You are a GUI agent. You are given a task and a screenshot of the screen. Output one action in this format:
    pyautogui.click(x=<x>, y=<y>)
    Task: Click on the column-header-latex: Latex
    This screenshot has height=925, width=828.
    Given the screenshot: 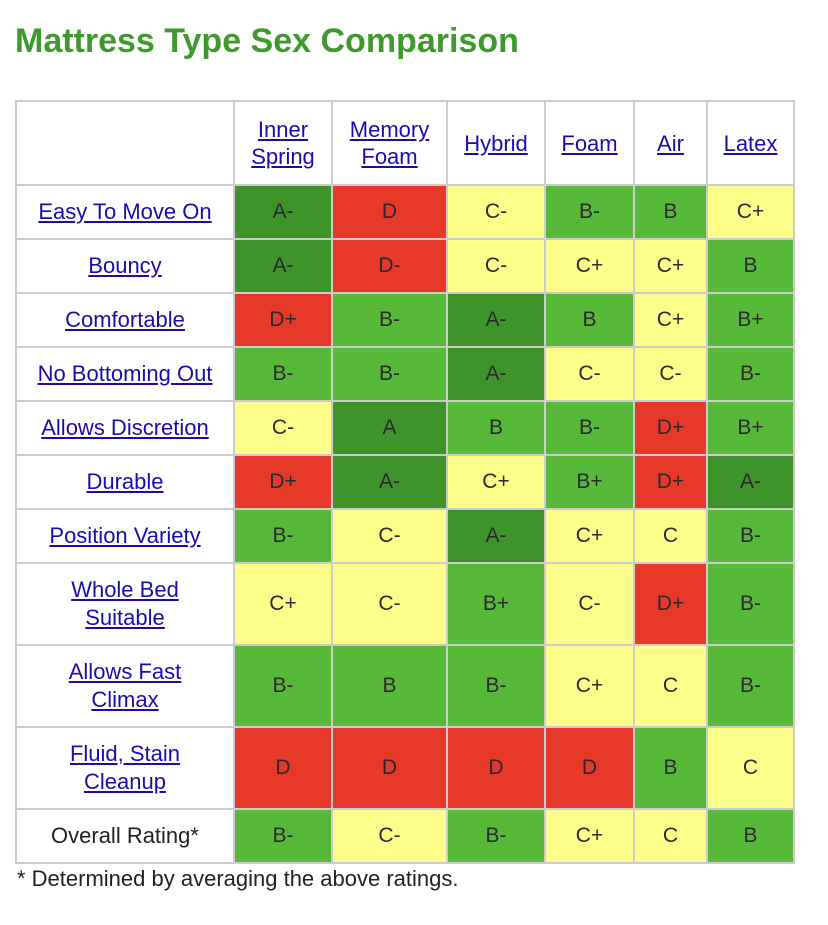 What is the action you would take?
    pyautogui.click(x=750, y=143)
    